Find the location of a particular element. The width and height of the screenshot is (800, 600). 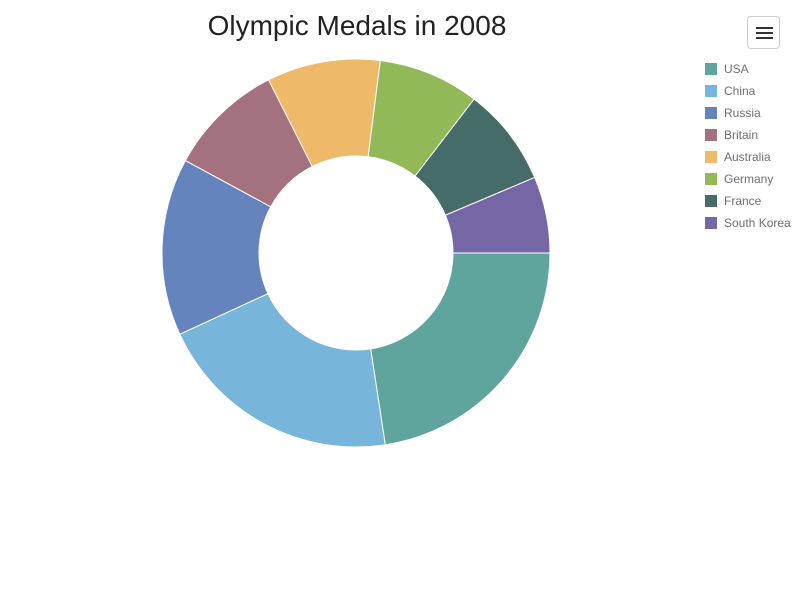

legend-item-australia: Australia is located at coordinates (752, 157).